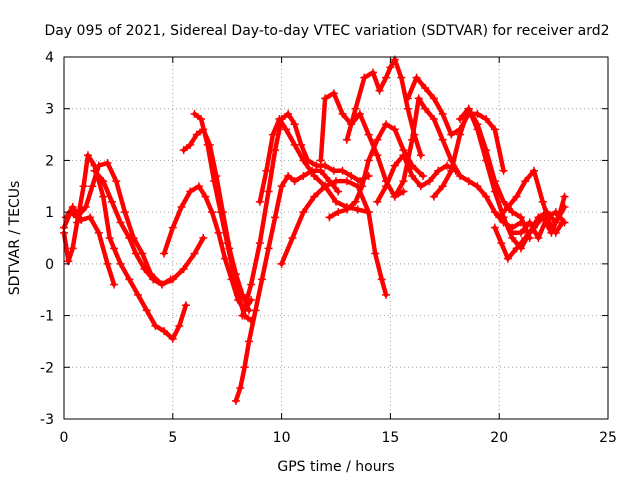  Describe the element at coordinates (172, 438) in the screenshot. I see `x-tick-label: 5` at that location.